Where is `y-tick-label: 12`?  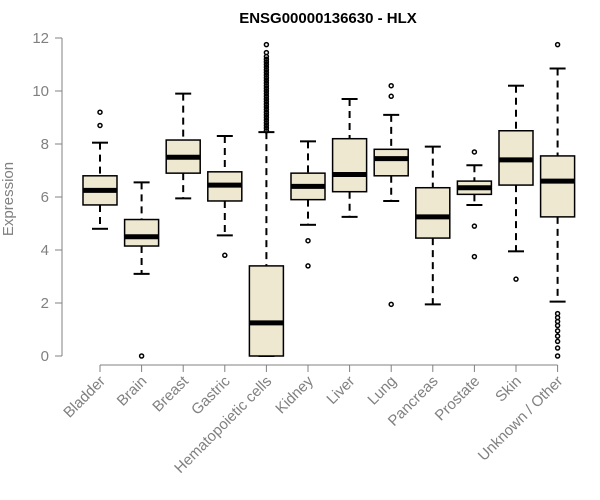
y-tick-label: 12 is located at coordinates (40, 38).